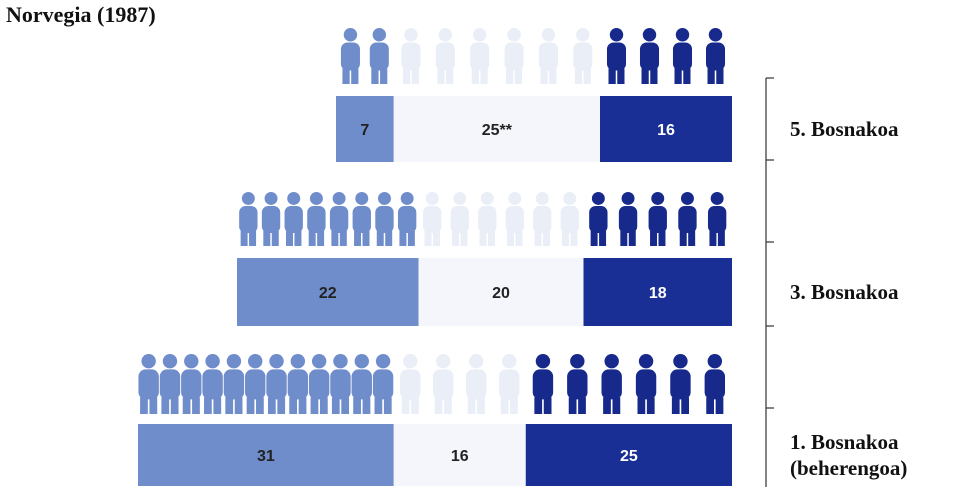  Describe the element at coordinates (848, 468) in the screenshot. I see `category-label: (beherengoa)` at that location.